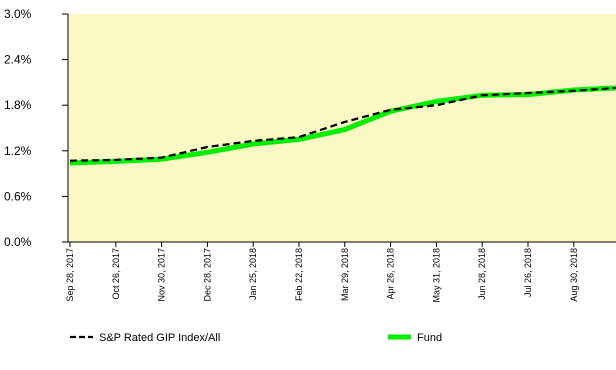 Image resolution: width=616 pixels, height=370 pixels. What do you see at coordinates (70, 275) in the screenshot?
I see `x-tick-label: Sep 28, 2017` at bounding box center [70, 275].